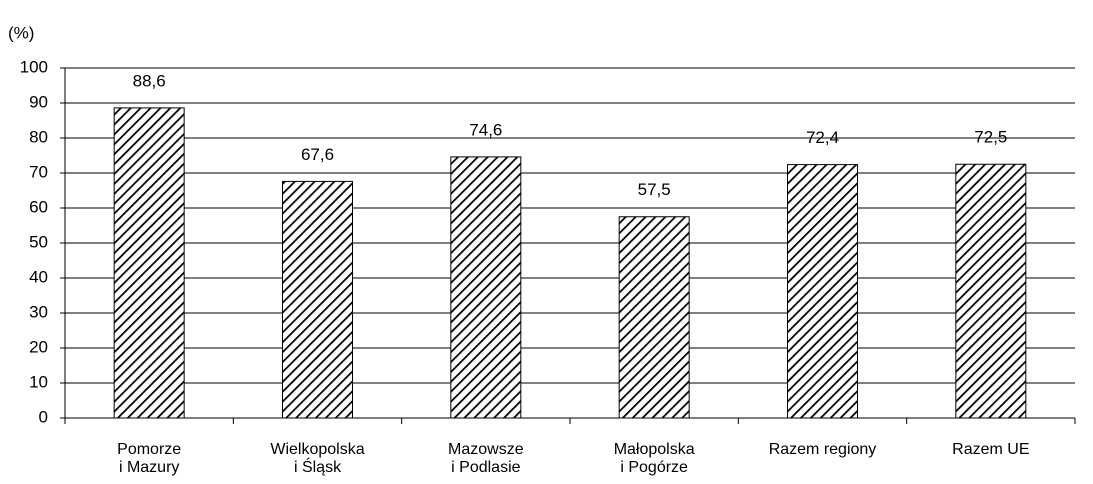  What do you see at coordinates (34, 66) in the screenshot?
I see `y-tick-label: 100` at bounding box center [34, 66].